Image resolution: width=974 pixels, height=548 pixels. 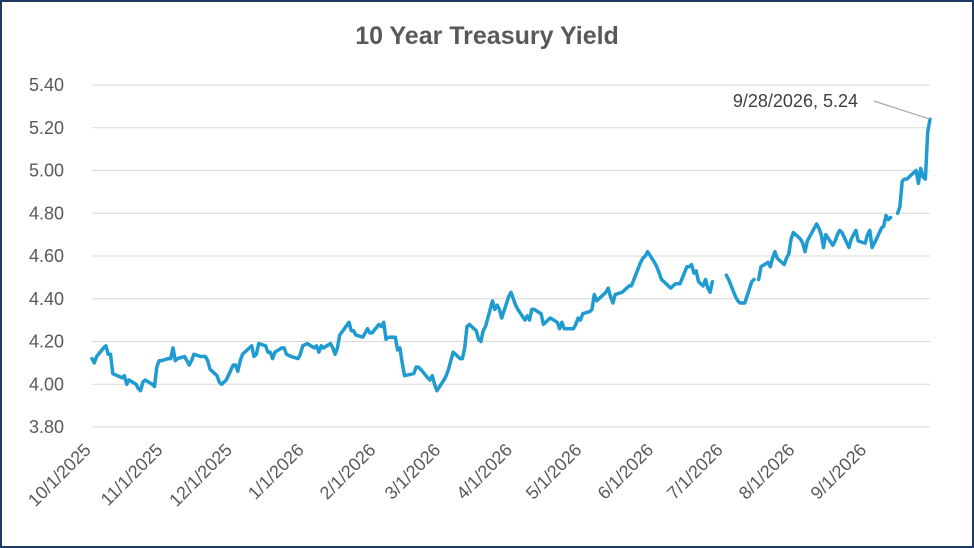 I want to click on x-tick-label: 10/1/2025, so click(x=59, y=475).